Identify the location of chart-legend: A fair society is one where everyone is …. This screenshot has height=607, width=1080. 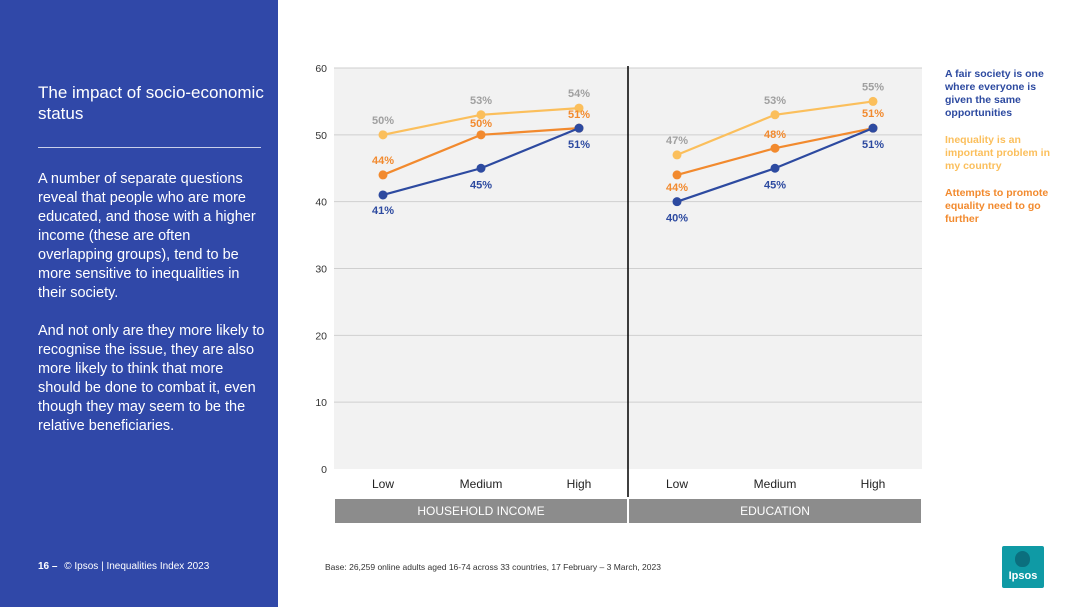
(1004, 154).